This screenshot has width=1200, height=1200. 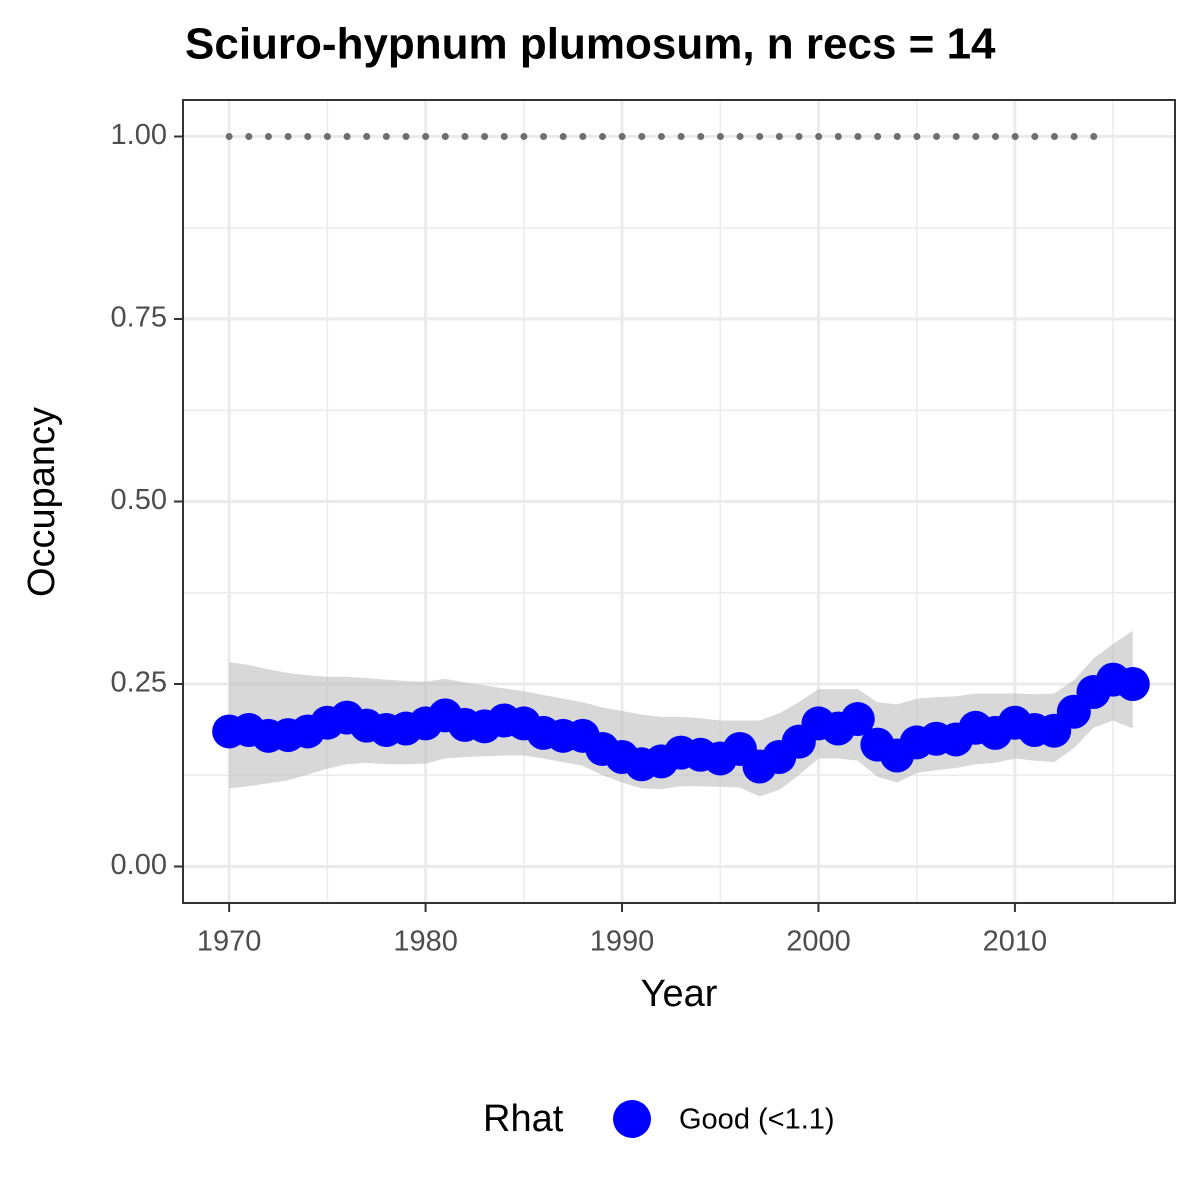 What do you see at coordinates (622, 942) in the screenshot?
I see `x-tick-label: 1990` at bounding box center [622, 942].